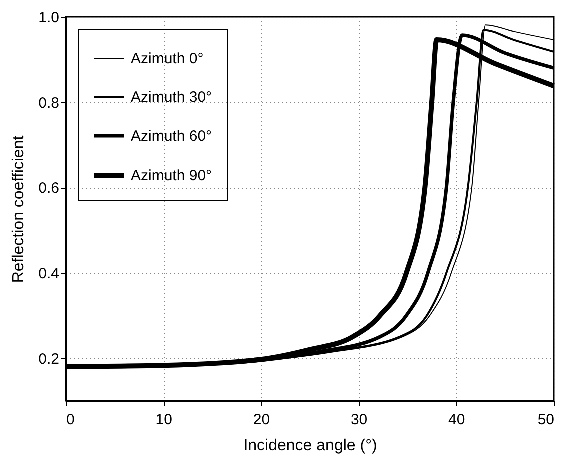  I want to click on legend-label: Azimuth 60°, so click(171, 136).